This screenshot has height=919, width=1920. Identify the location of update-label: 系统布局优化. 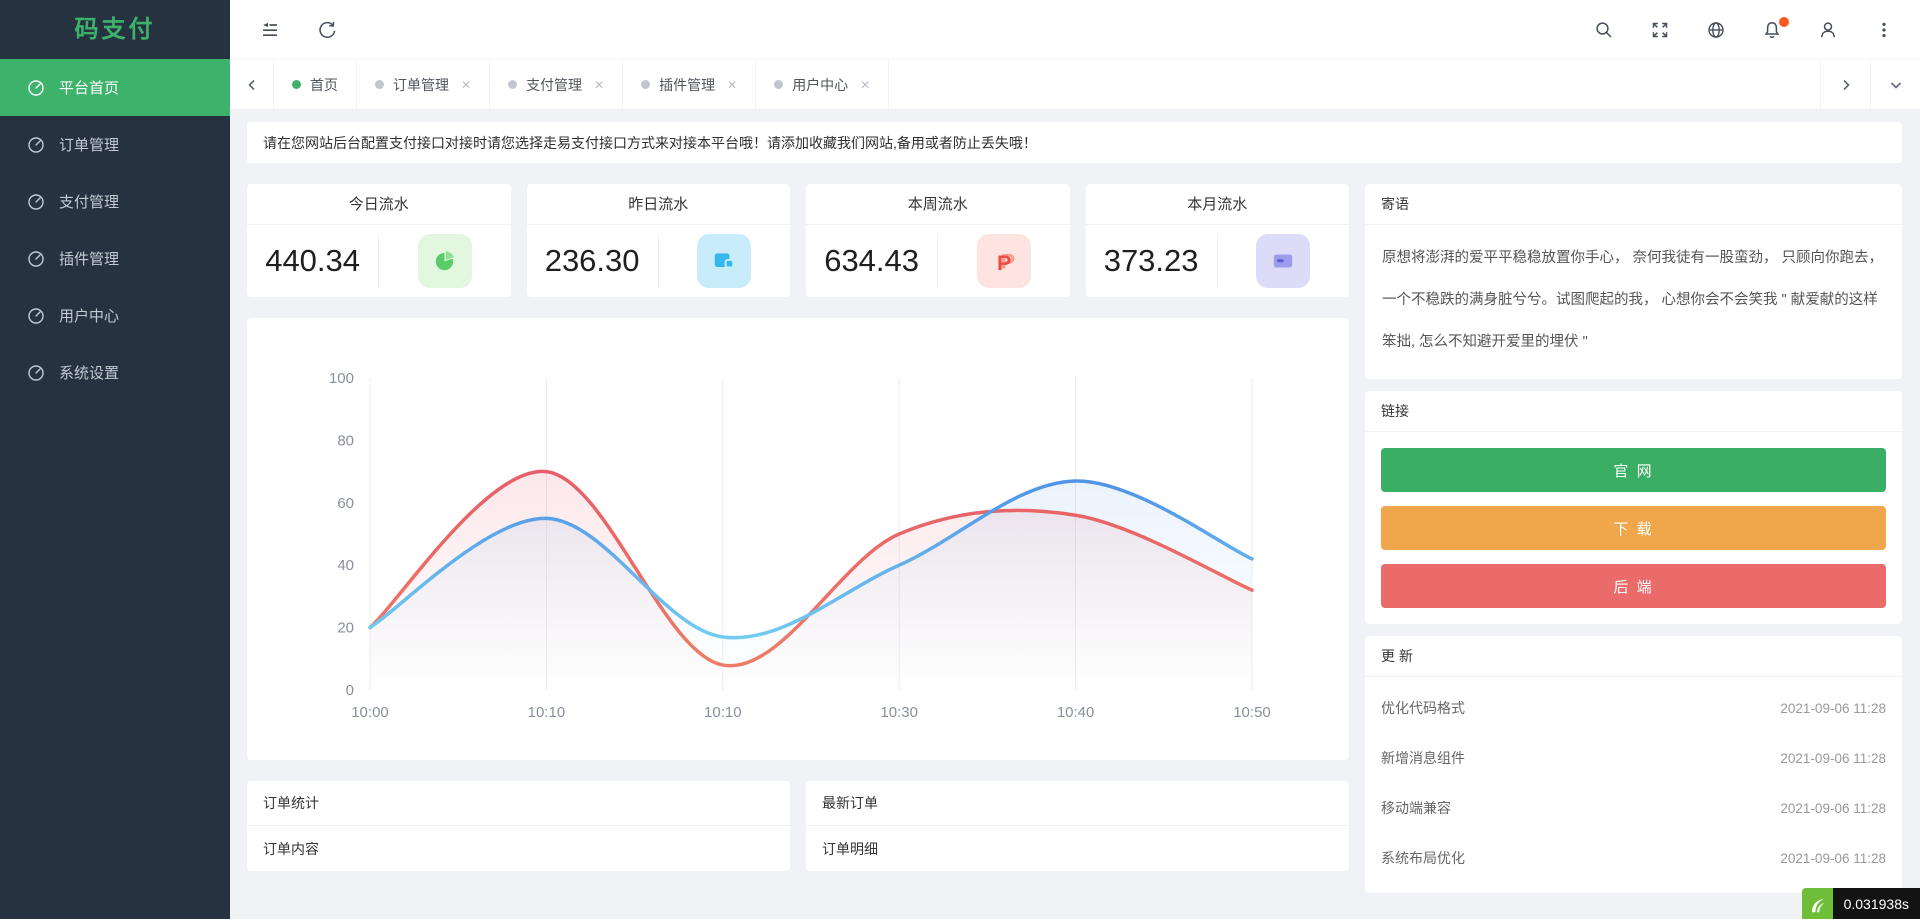
(1423, 858).